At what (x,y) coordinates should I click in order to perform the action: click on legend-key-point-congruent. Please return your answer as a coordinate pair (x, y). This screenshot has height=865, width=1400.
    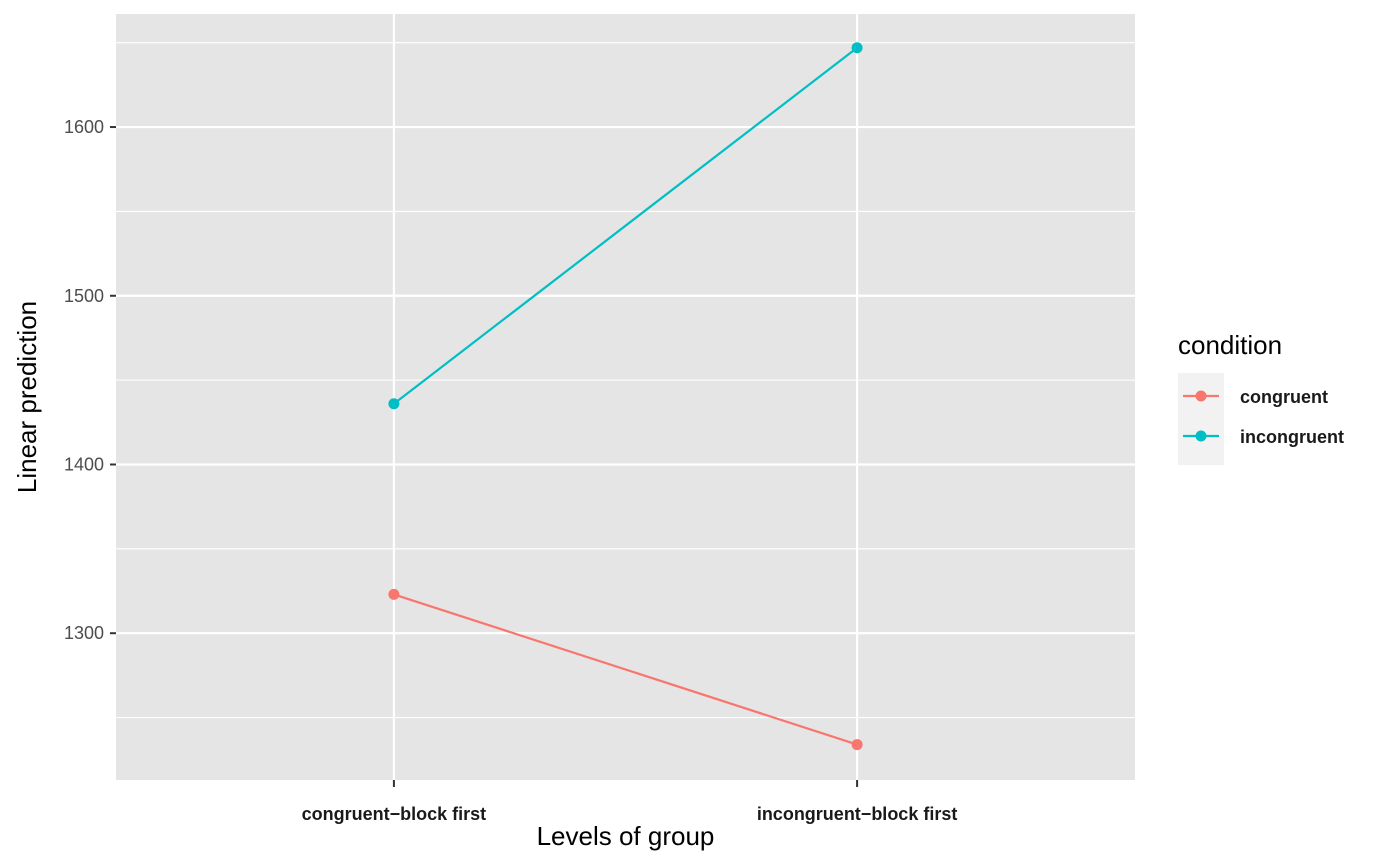
    Looking at the image, I should click on (1201, 396).